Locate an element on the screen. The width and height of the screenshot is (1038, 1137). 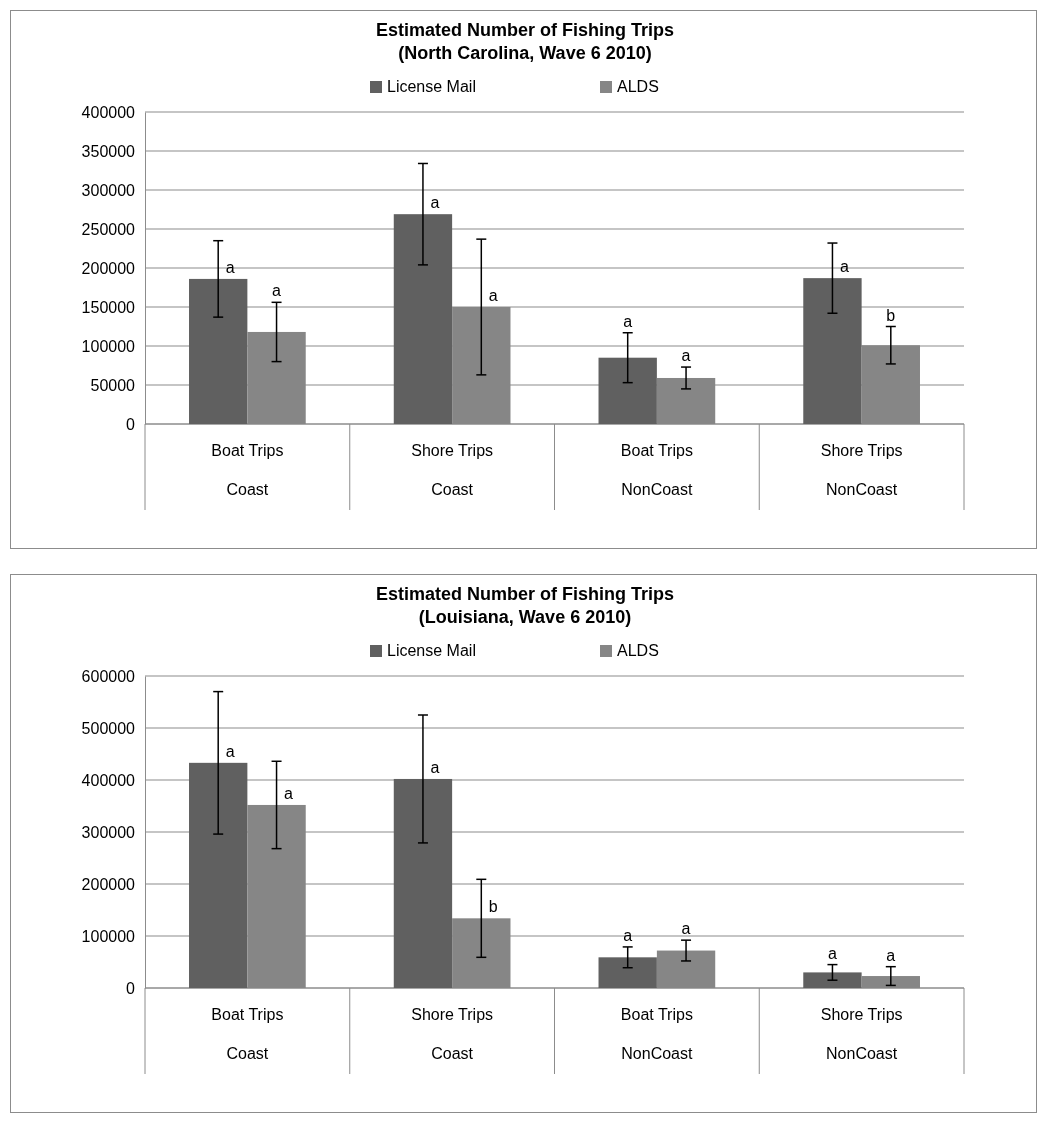
y-tick-label: 500000 is located at coordinates (108, 728).